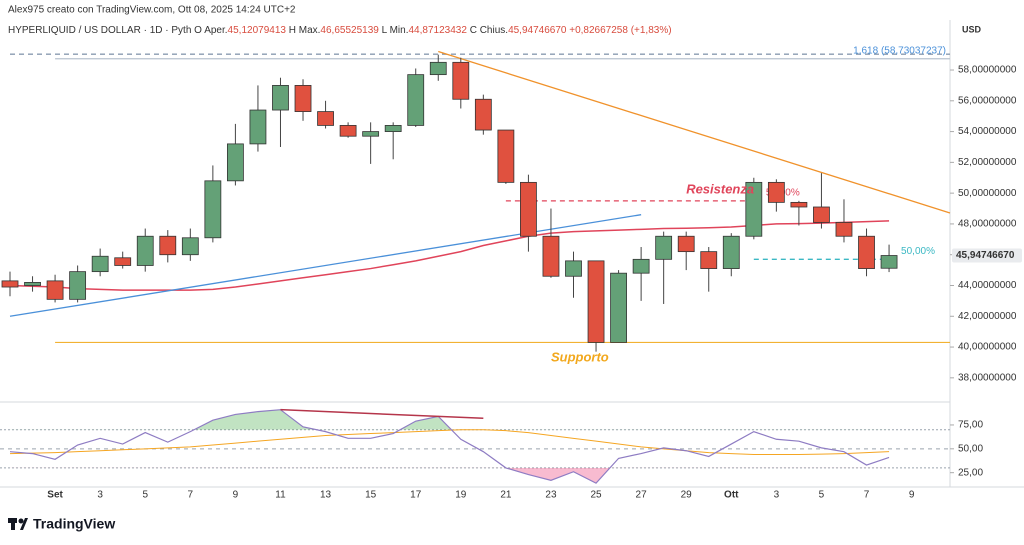 The width and height of the screenshot is (1024, 545). I want to click on x-tick-label: 5, so click(145, 495).